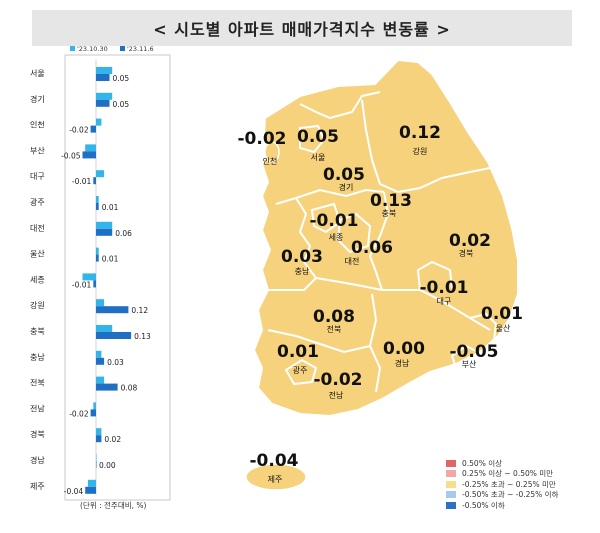  Describe the element at coordinates (466, 253) in the screenshot. I see `region-name-경북: 경북` at that location.